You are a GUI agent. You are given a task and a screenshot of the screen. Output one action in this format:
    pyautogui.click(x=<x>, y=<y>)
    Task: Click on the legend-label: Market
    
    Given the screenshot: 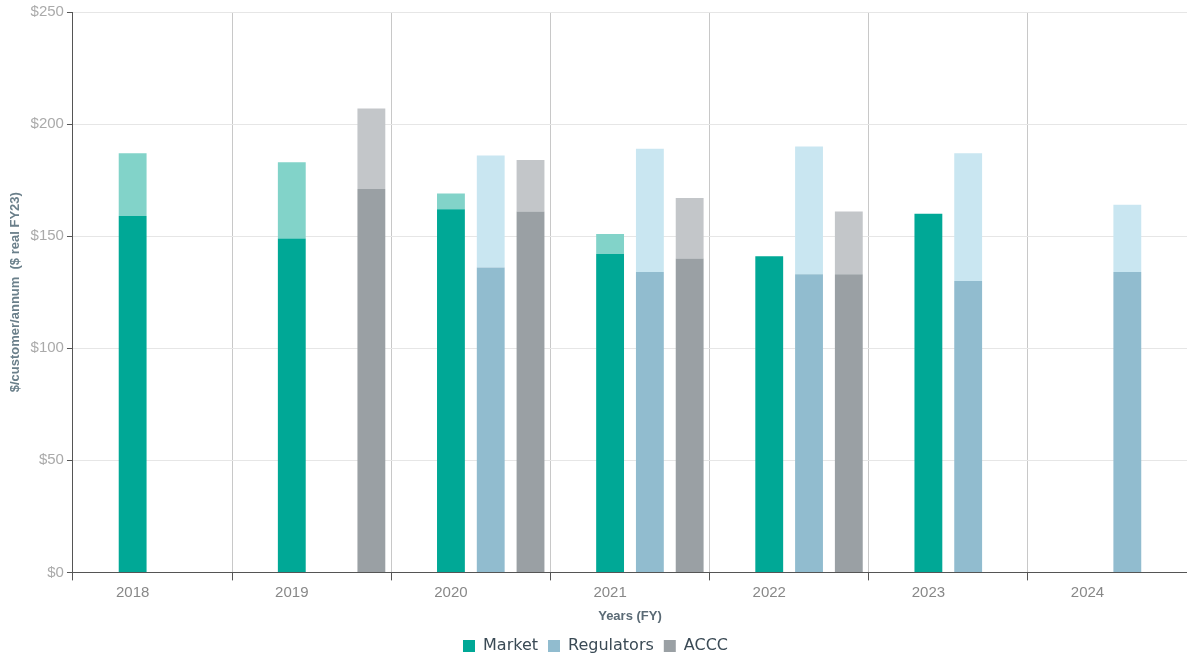 What is the action you would take?
    pyautogui.click(x=511, y=645)
    